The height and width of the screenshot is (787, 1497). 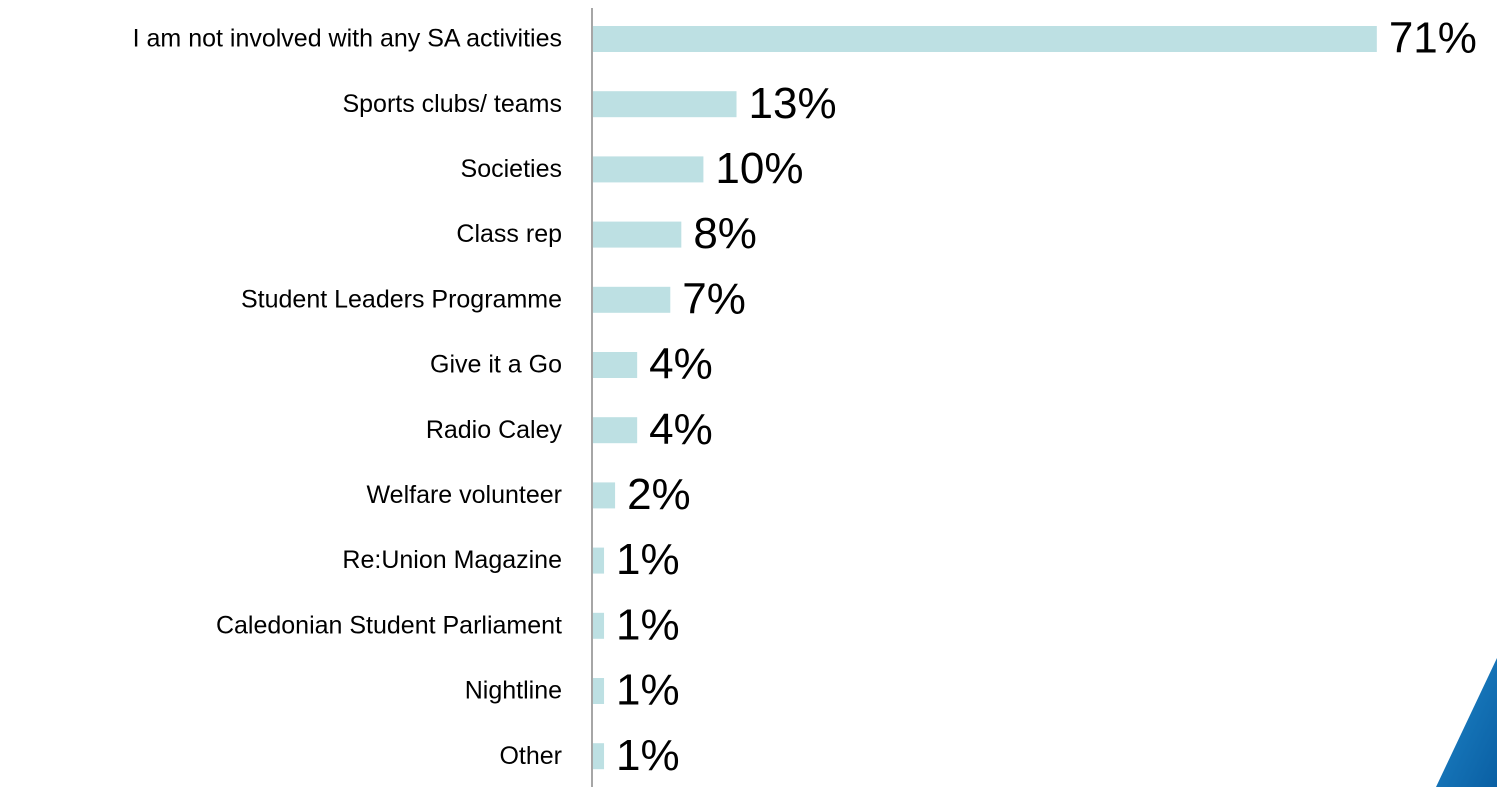 What do you see at coordinates (494, 430) in the screenshot?
I see `category-label: Radio Caley` at bounding box center [494, 430].